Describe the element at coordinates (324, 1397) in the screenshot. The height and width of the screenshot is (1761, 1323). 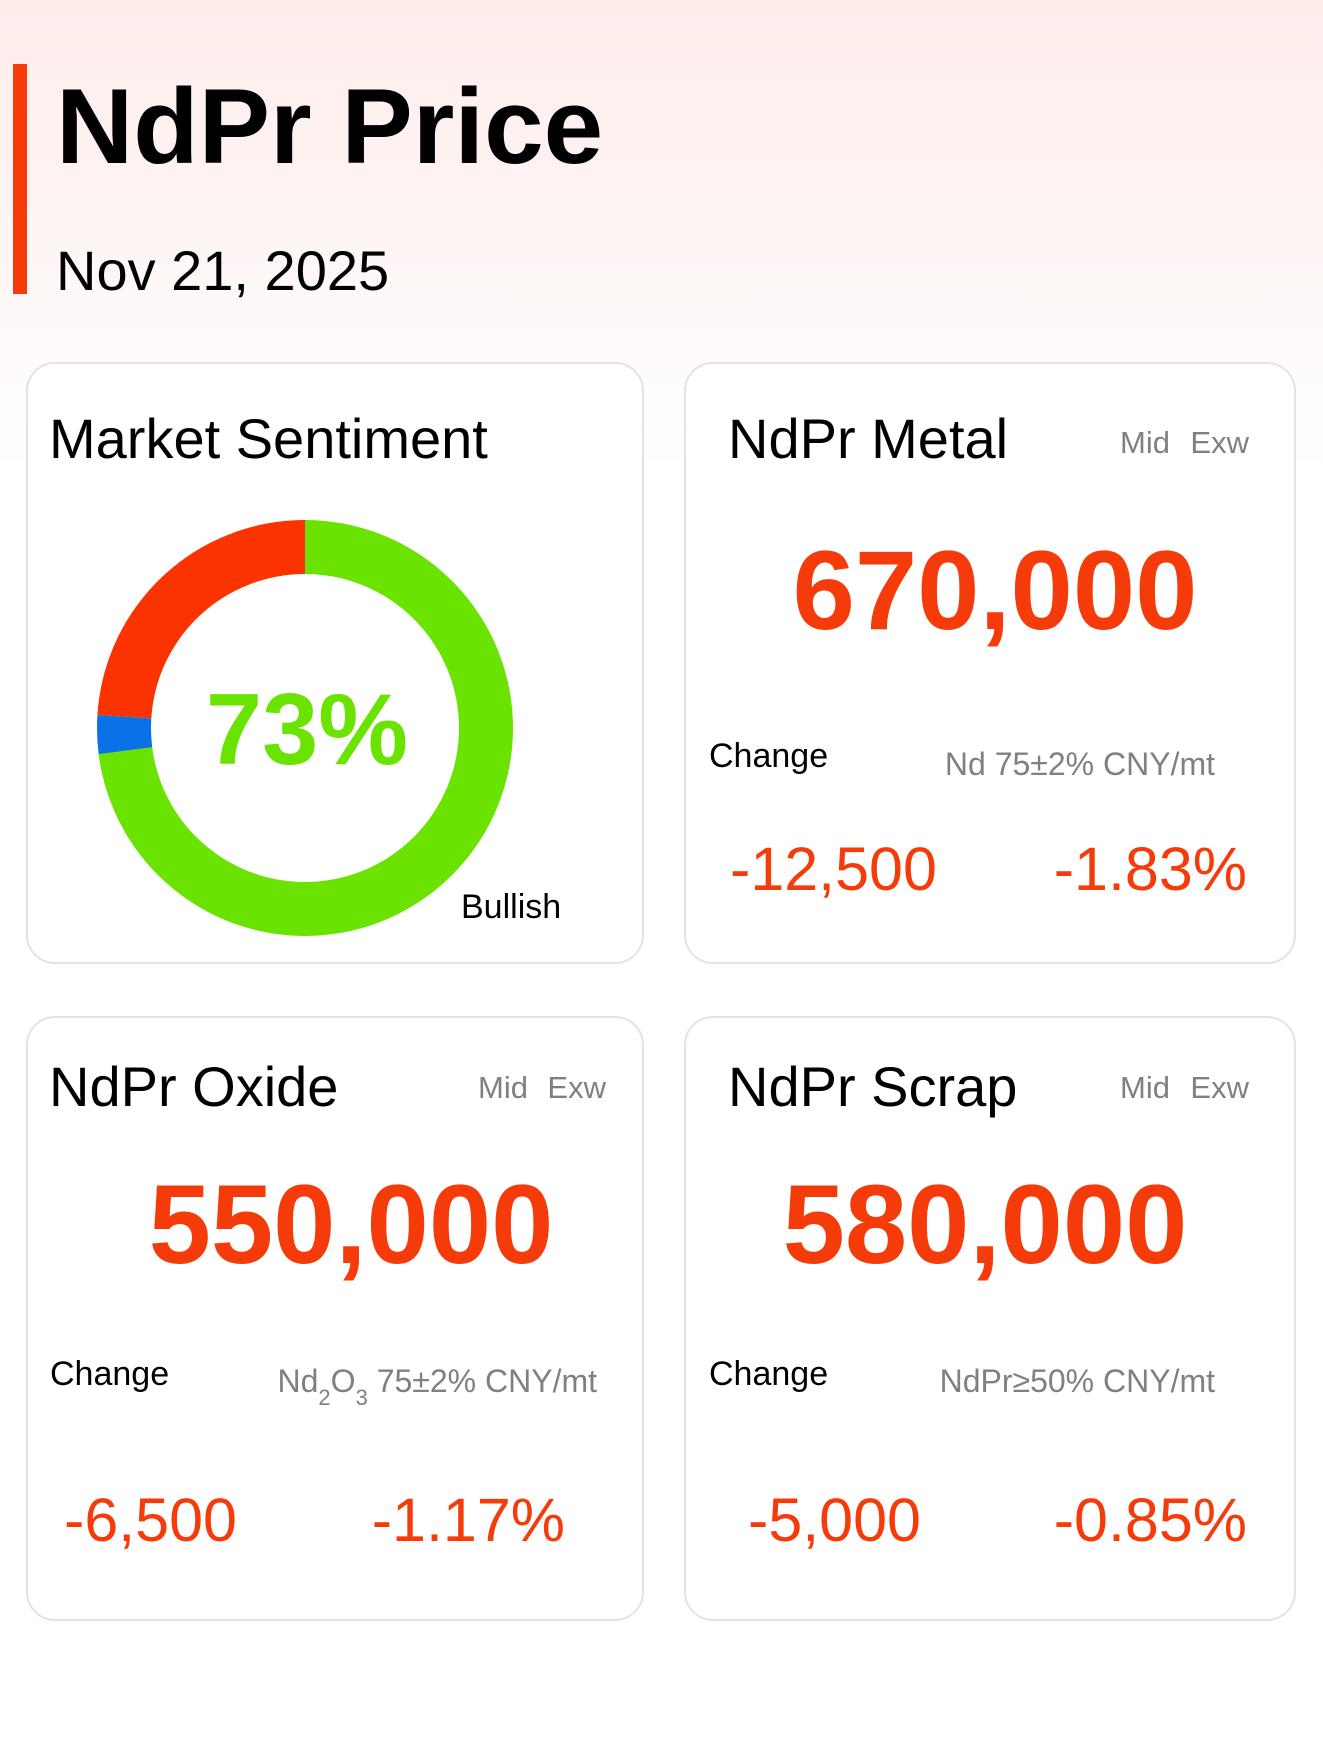
I see `spec-part: 2` at that location.